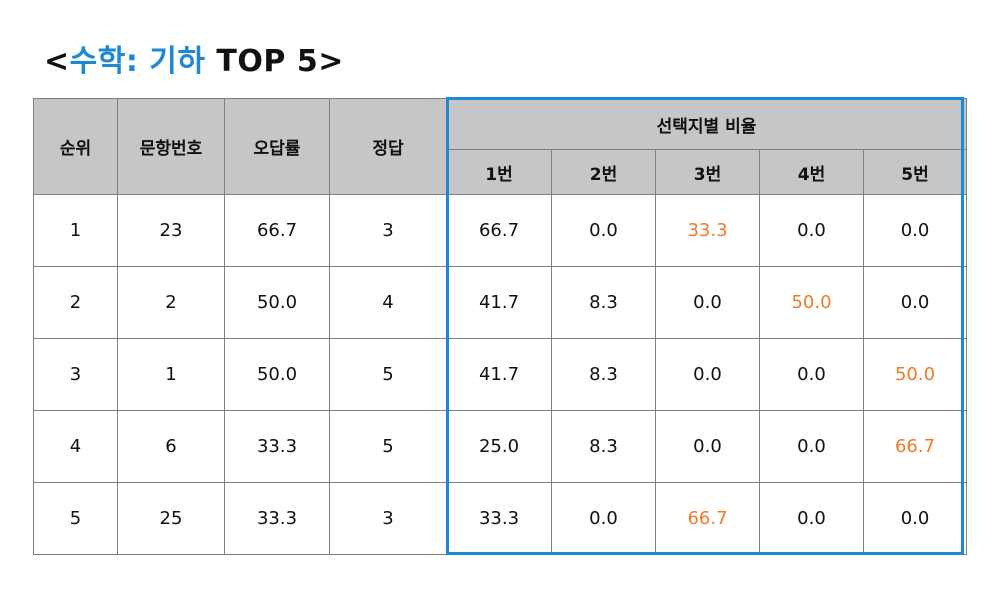 Image resolution: width=1000 pixels, height=598 pixels. I want to click on cell-choice-4: 50.0, so click(811, 302).